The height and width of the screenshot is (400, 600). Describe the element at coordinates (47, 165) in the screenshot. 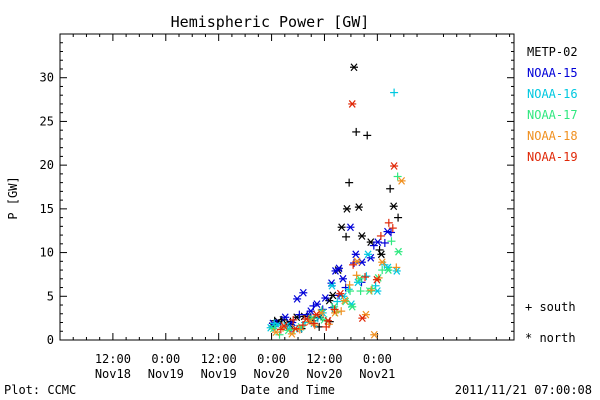

I see `y-tick-label: 20` at that location.